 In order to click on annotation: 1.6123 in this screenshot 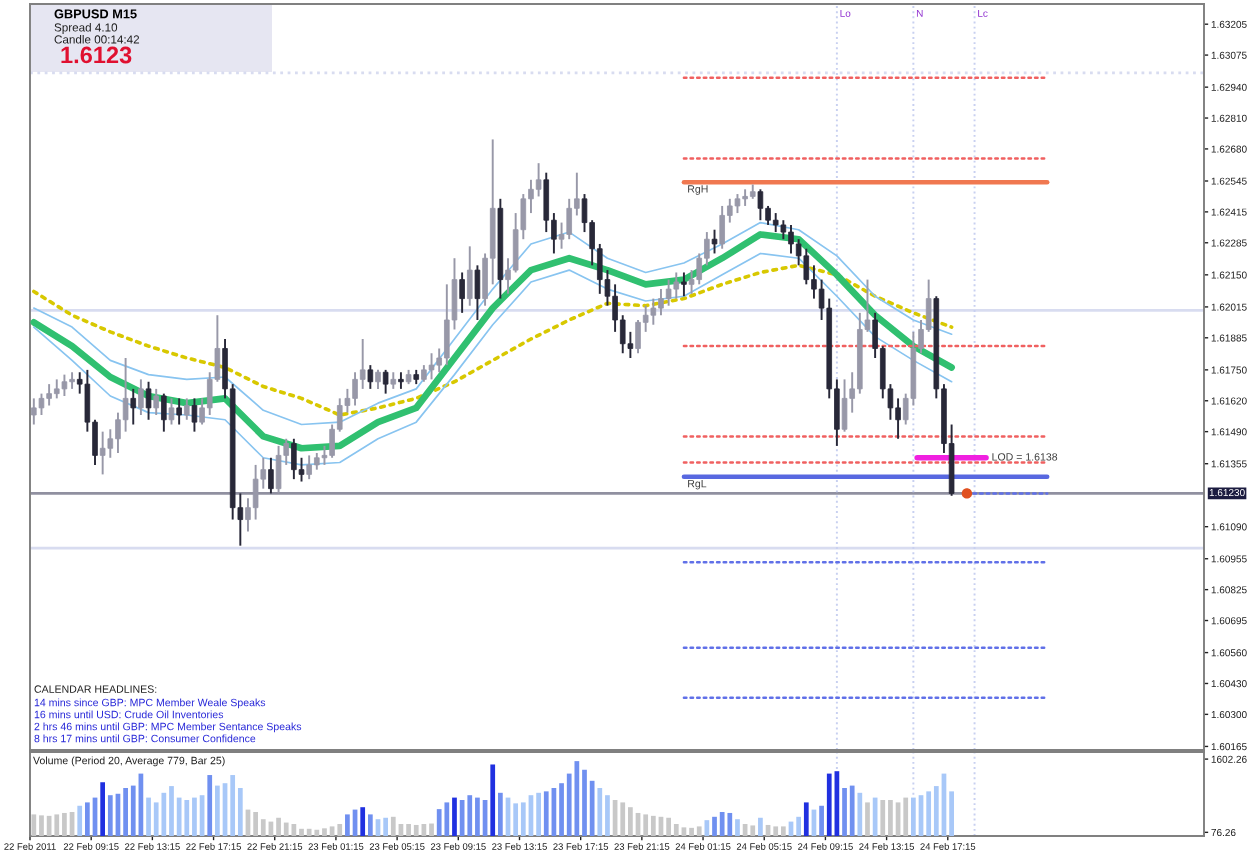, I will do `click(96, 55)`.